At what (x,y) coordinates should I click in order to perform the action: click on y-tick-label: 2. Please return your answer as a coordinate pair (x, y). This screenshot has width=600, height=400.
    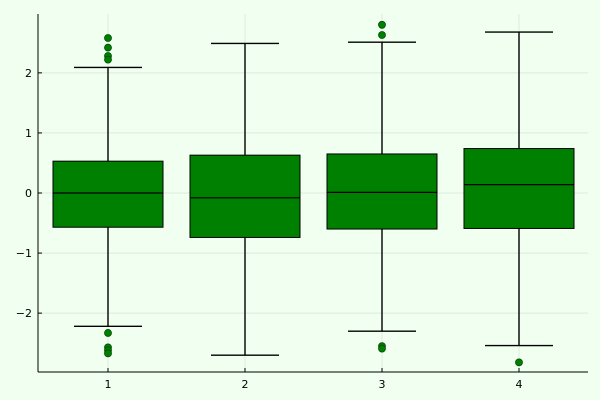
    Looking at the image, I should click on (28, 73).